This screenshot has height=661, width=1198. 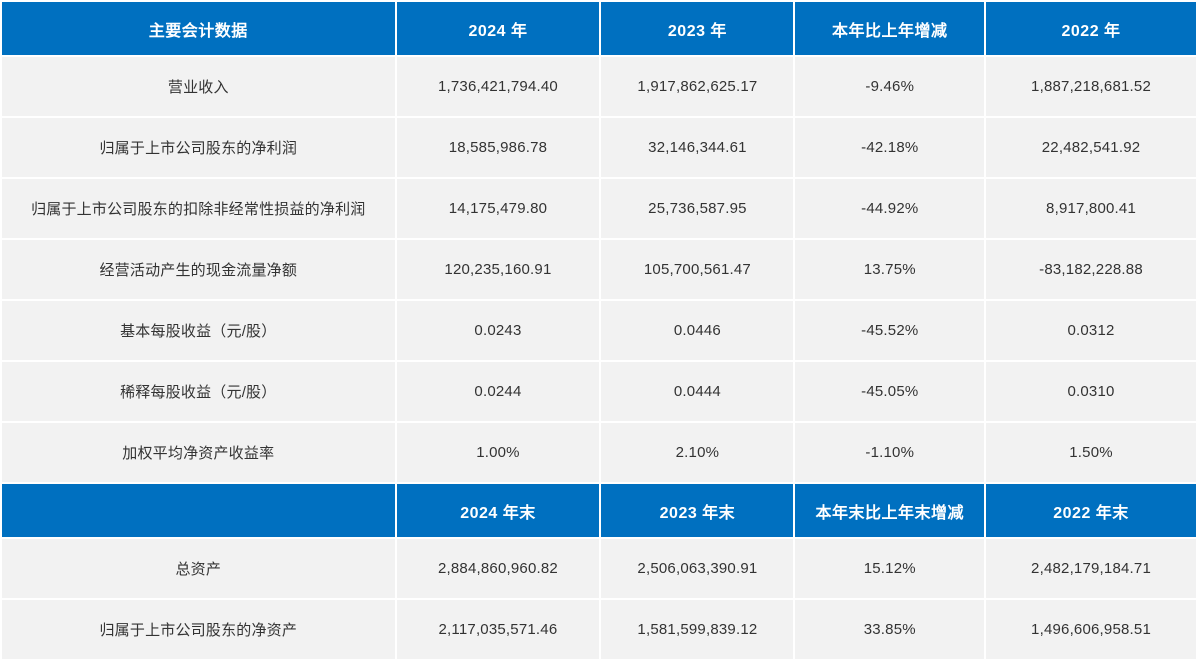 What do you see at coordinates (697, 510) in the screenshot?
I see `column-header-2023-yearend: 2023 年末` at bounding box center [697, 510].